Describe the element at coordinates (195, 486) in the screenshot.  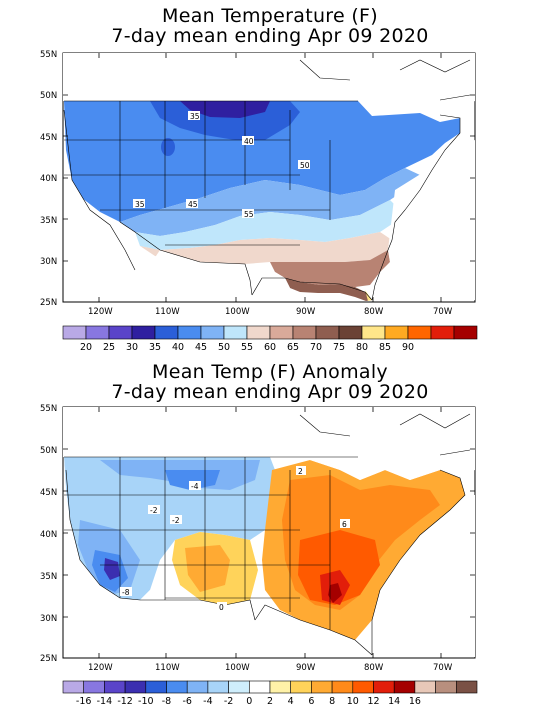
I see `contour-label: -4` at that location.